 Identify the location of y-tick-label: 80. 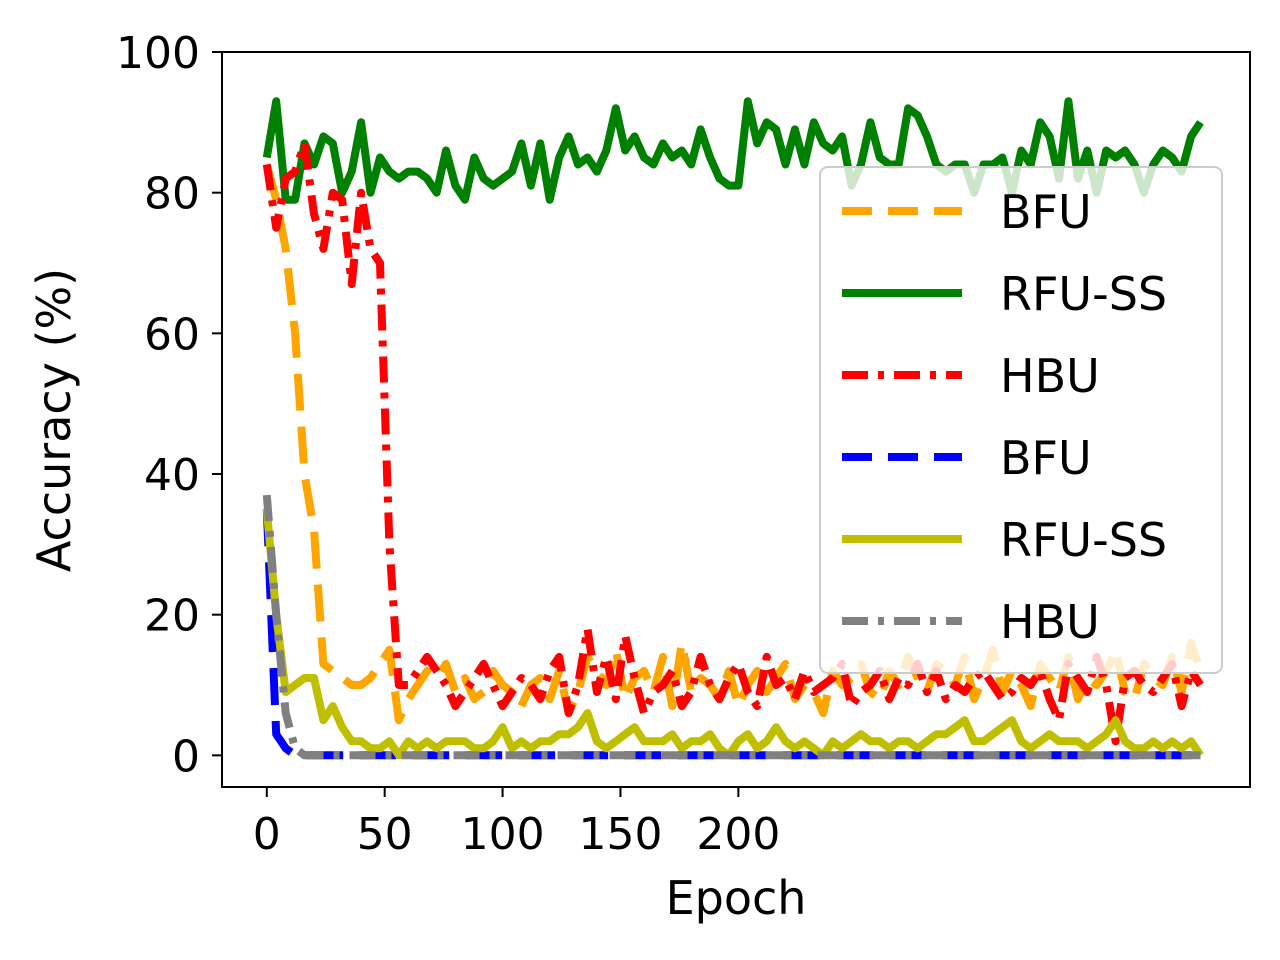
(172, 194).